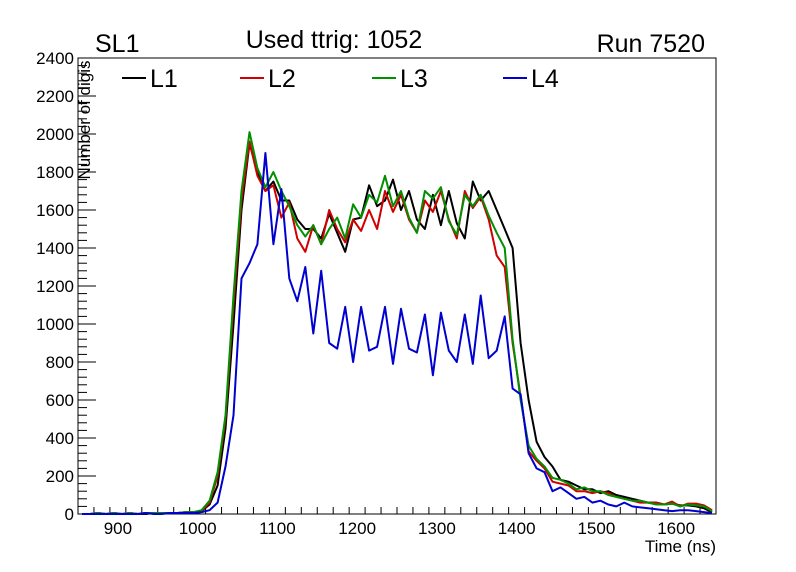 Image resolution: width=796 pixels, height=572 pixels. Describe the element at coordinates (651, 44) in the screenshot. I see `title-right: Run 7520` at that location.